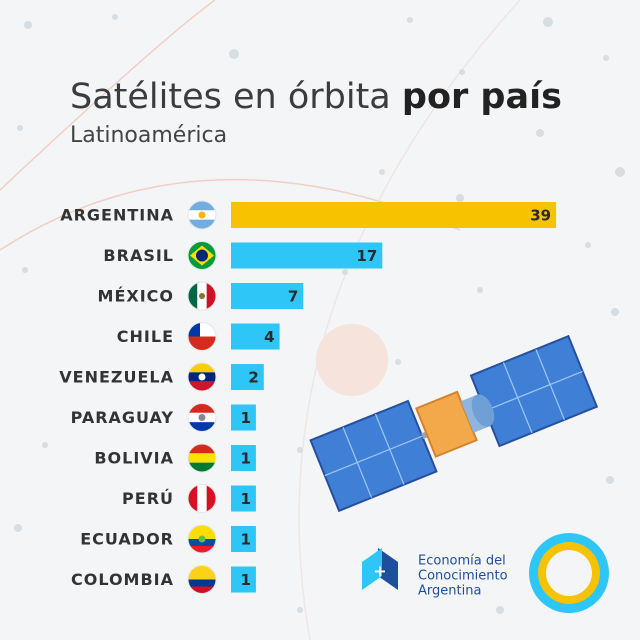 The image size is (640, 640). Describe the element at coordinates (134, 458) in the screenshot. I see `category-label: BOLIVIA` at that location.